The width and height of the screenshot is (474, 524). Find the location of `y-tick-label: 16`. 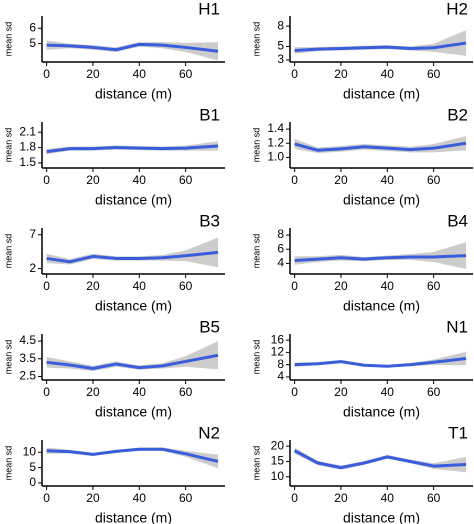

y-tick-label: 16 is located at coordinates (278, 339).